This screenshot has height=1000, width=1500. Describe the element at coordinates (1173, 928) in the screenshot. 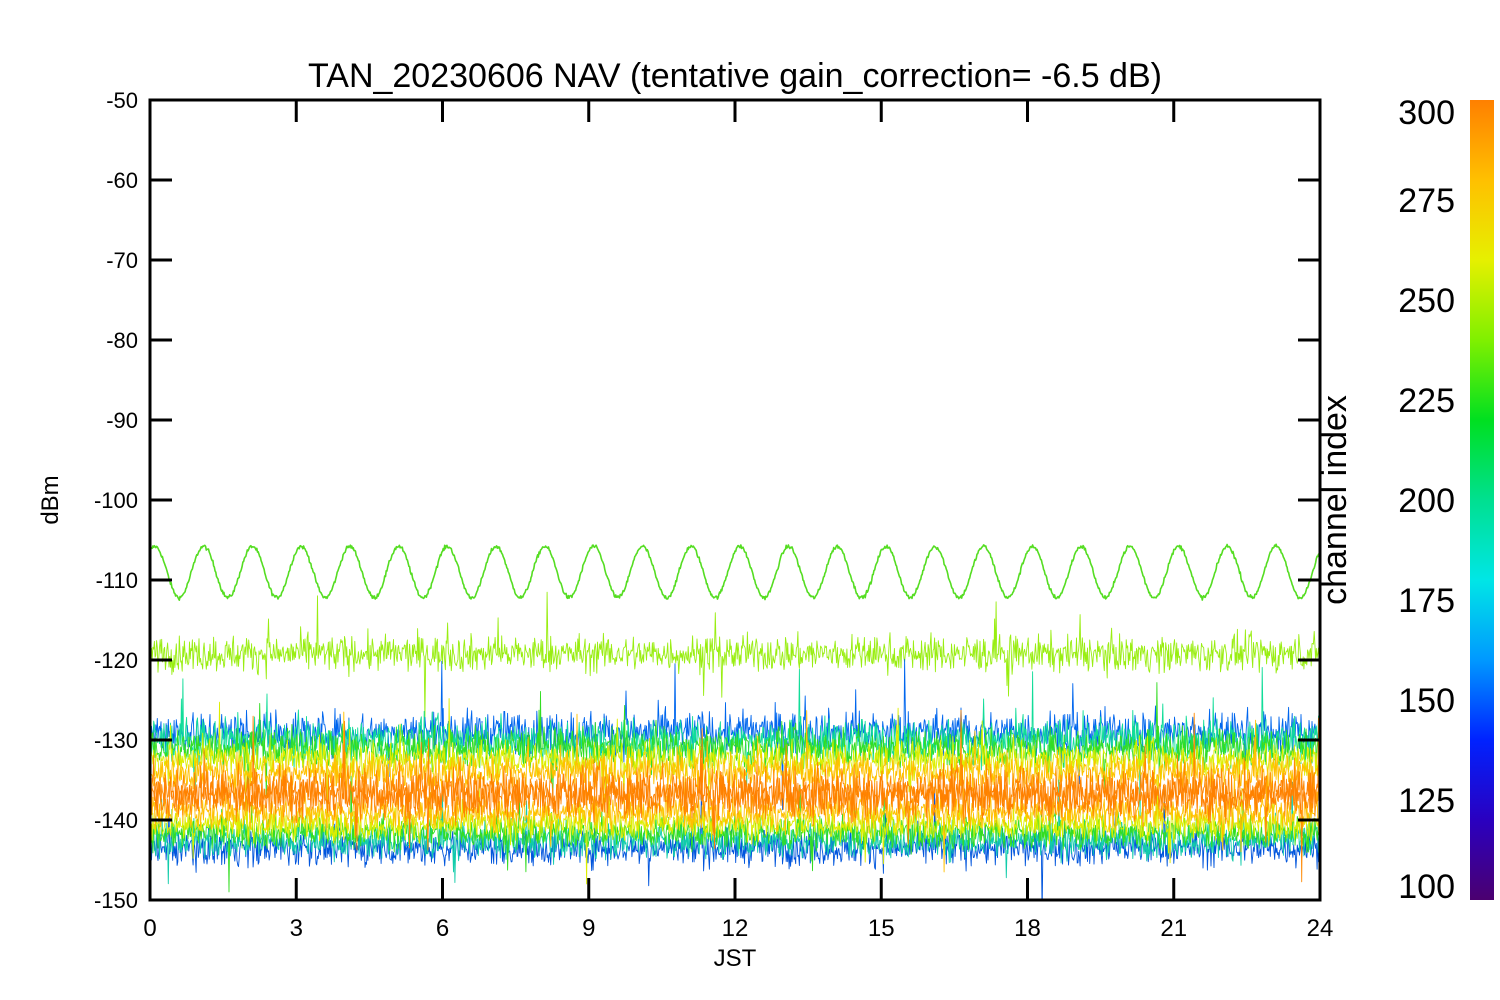

I see `x-tick-label: 21` at that location.